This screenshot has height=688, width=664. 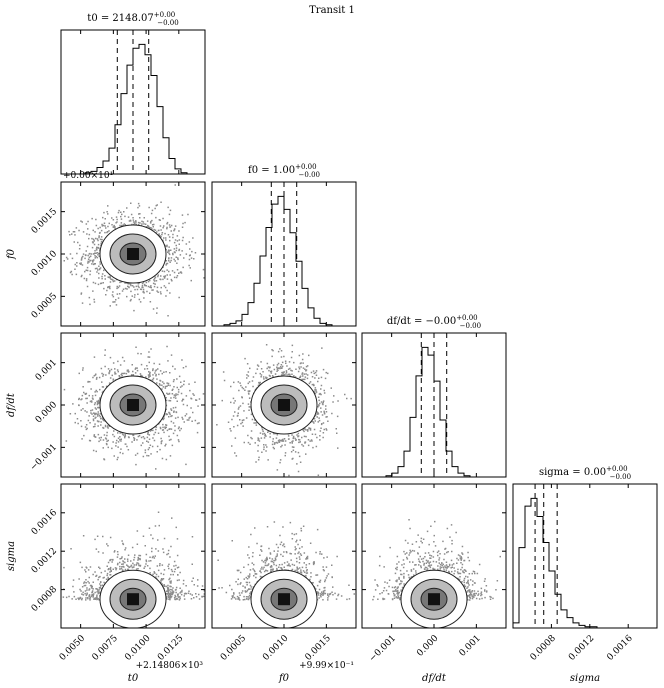 What do you see at coordinates (132, 19) in the screenshot?
I see `panel-title: t0 = 2148.07+0.00 −0.00` at bounding box center [132, 19].